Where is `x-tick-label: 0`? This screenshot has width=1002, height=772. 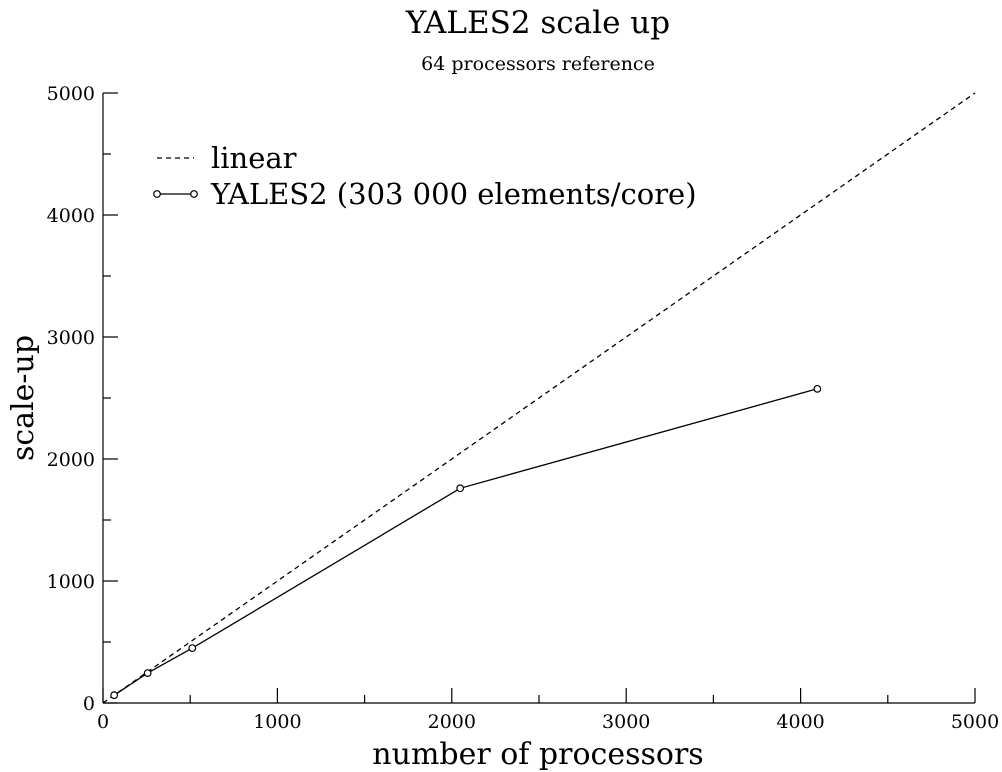
x-tick-label: 0 is located at coordinates (103, 722).